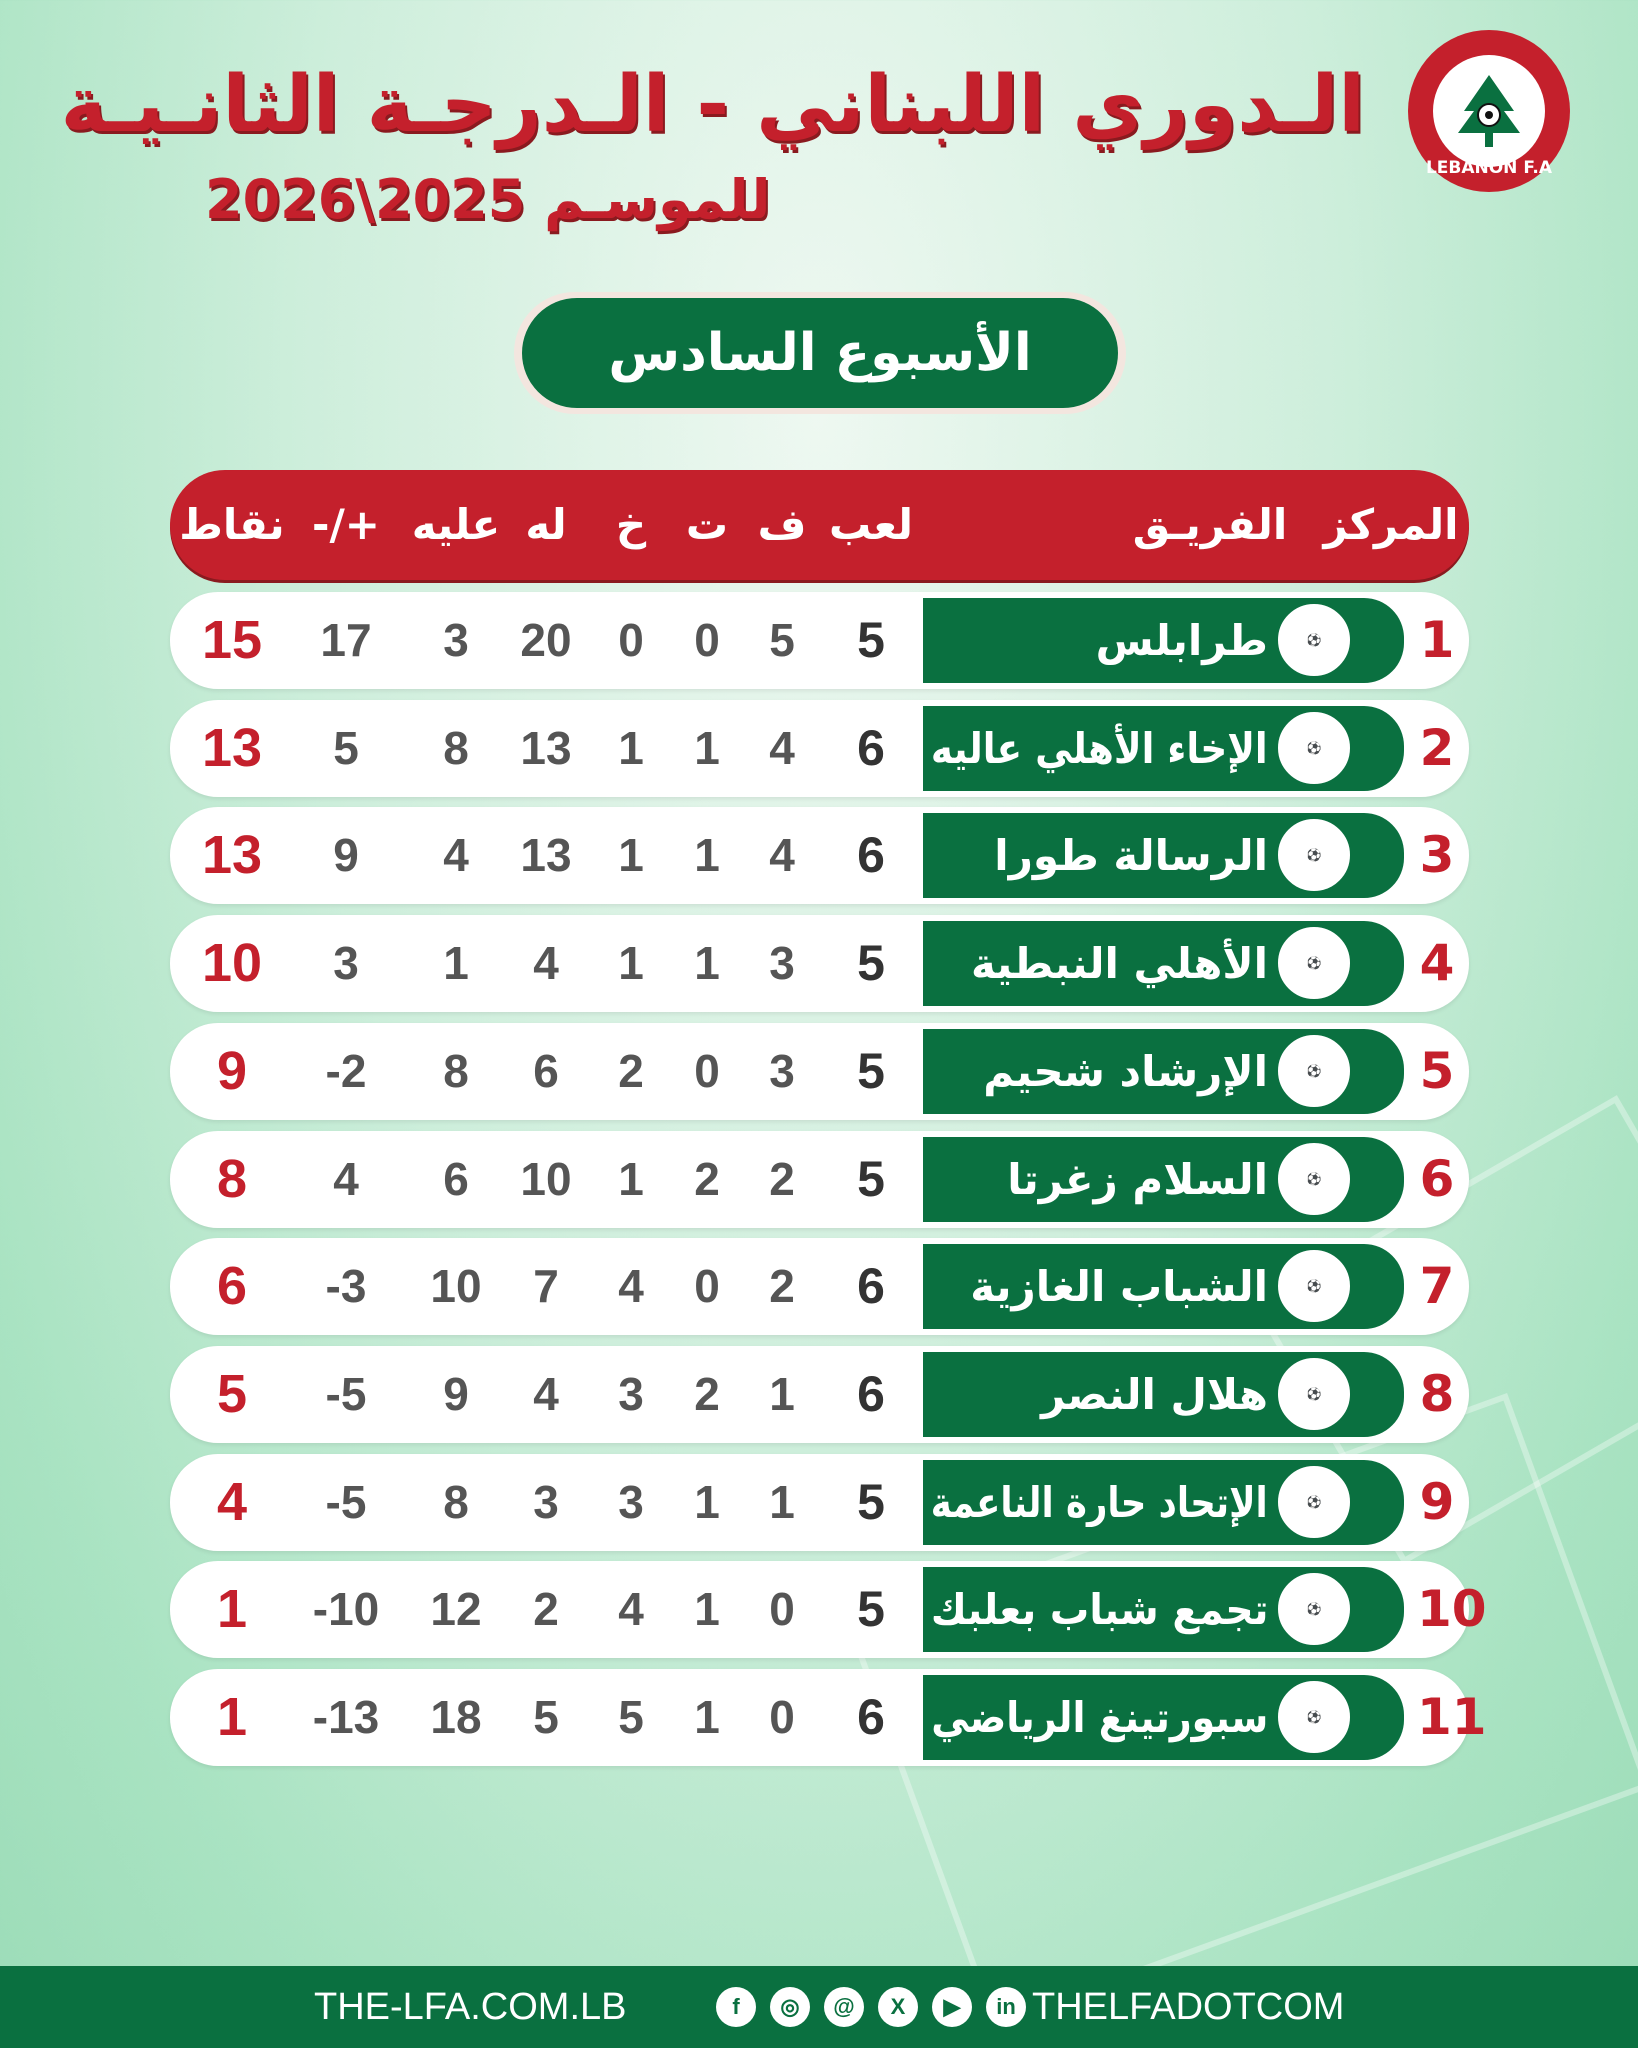 Image resolution: width=1638 pixels, height=2048 pixels. What do you see at coordinates (546, 1070) in the screenshot?
I see `gf-value: 6` at bounding box center [546, 1070].